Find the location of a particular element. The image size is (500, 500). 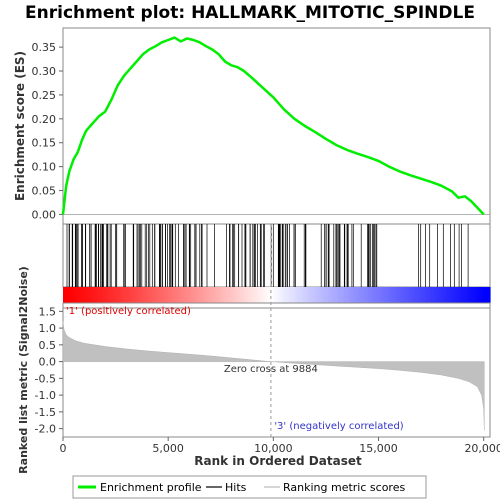

rank-color-band is located at coordinates (277, 295).